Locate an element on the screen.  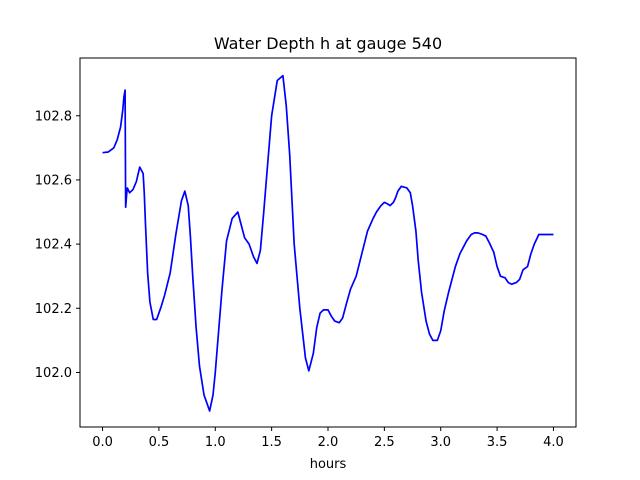
y-tick-label: 102.2 is located at coordinates (53, 309).